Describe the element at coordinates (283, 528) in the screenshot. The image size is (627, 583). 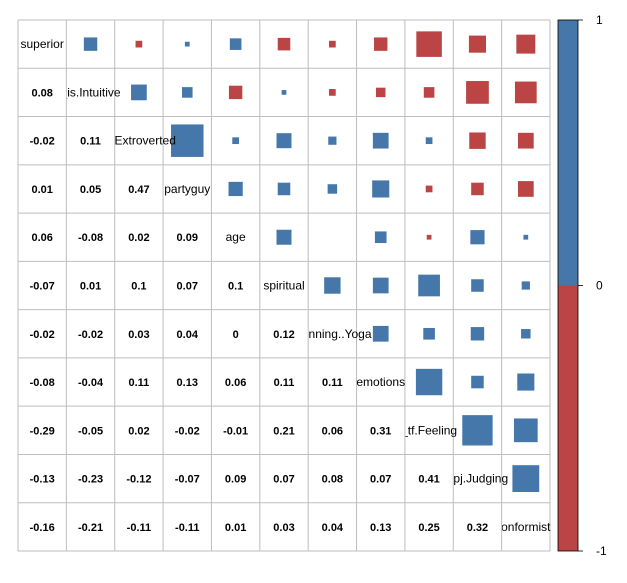
I see `correlation-value: 0.03` at that location.